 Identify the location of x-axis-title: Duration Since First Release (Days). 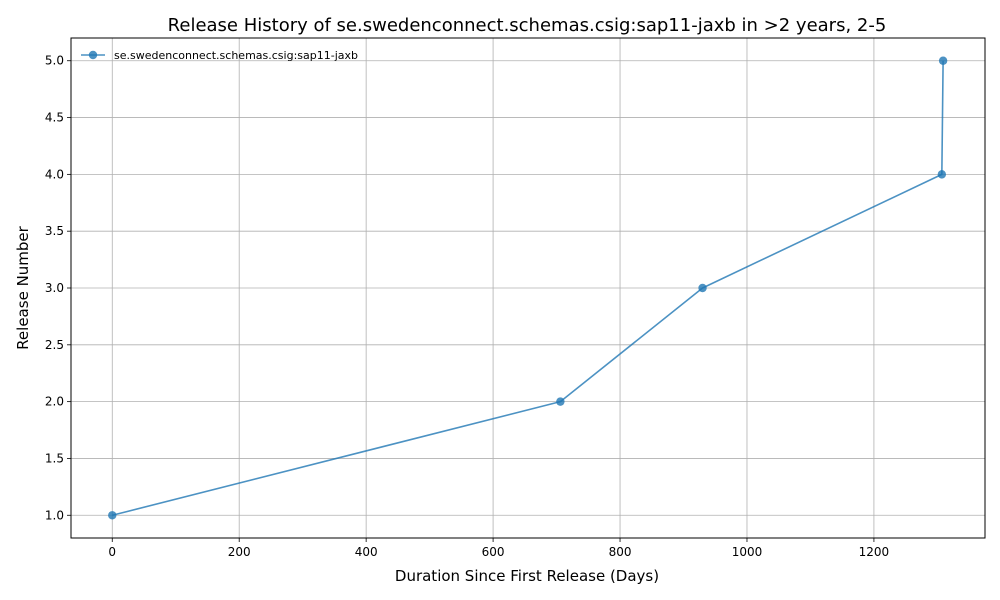
(527, 576).